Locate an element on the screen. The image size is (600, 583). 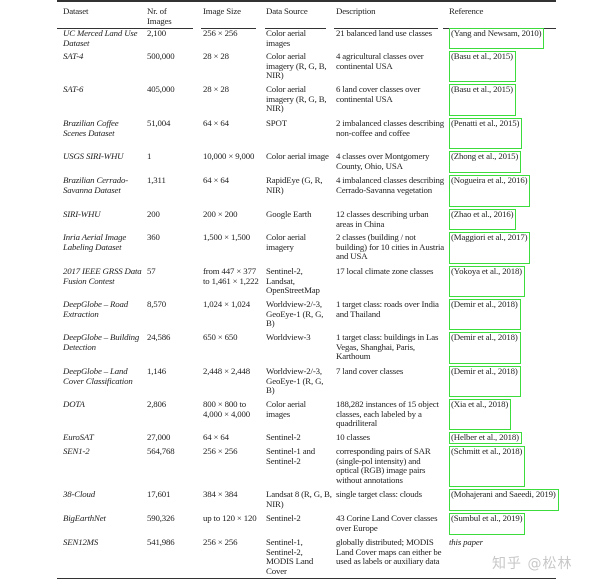
dataset-cell: EuroSAT is located at coordinates (78, 437).